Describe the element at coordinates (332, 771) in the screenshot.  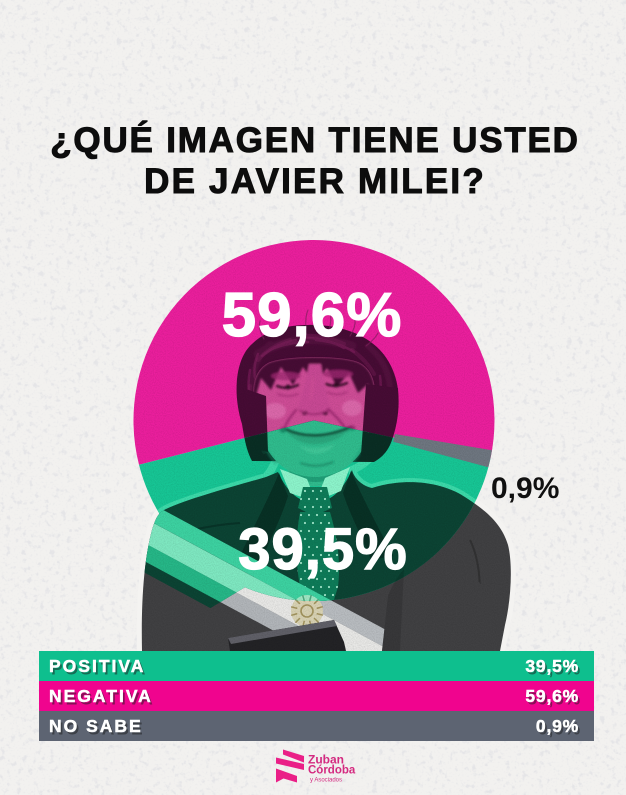
I see `svg-text: Córdoba` at that location.